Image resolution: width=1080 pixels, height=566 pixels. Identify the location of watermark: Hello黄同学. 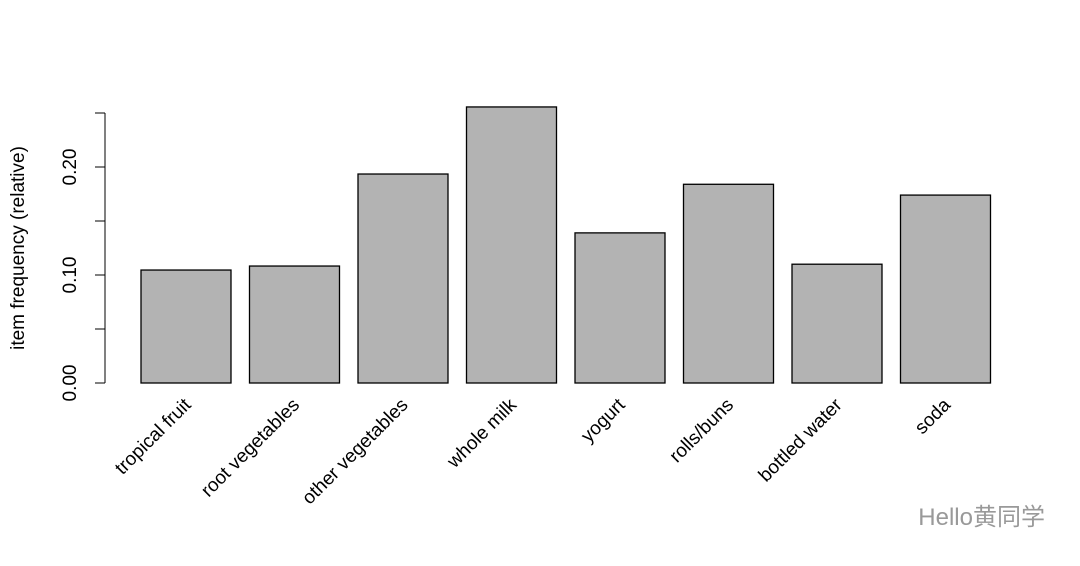
(981, 517).